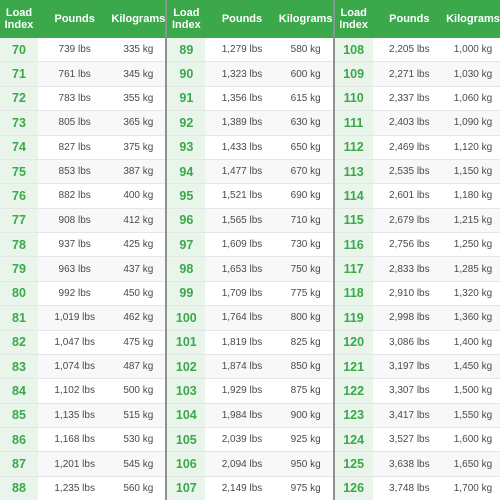  Describe the element at coordinates (353, 342) in the screenshot. I see `load-index-cell: 120` at that location.